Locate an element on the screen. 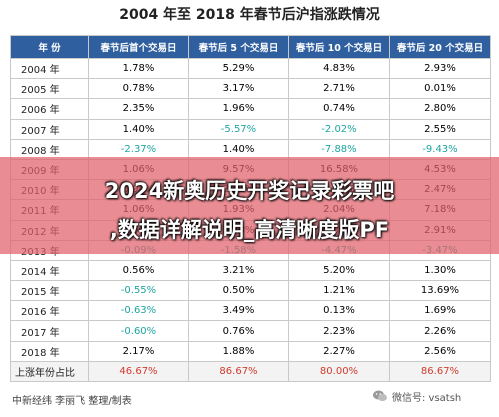 Image resolution: width=499 pixels, height=417 pixels. day5-cell: 0.50% is located at coordinates (238, 291).